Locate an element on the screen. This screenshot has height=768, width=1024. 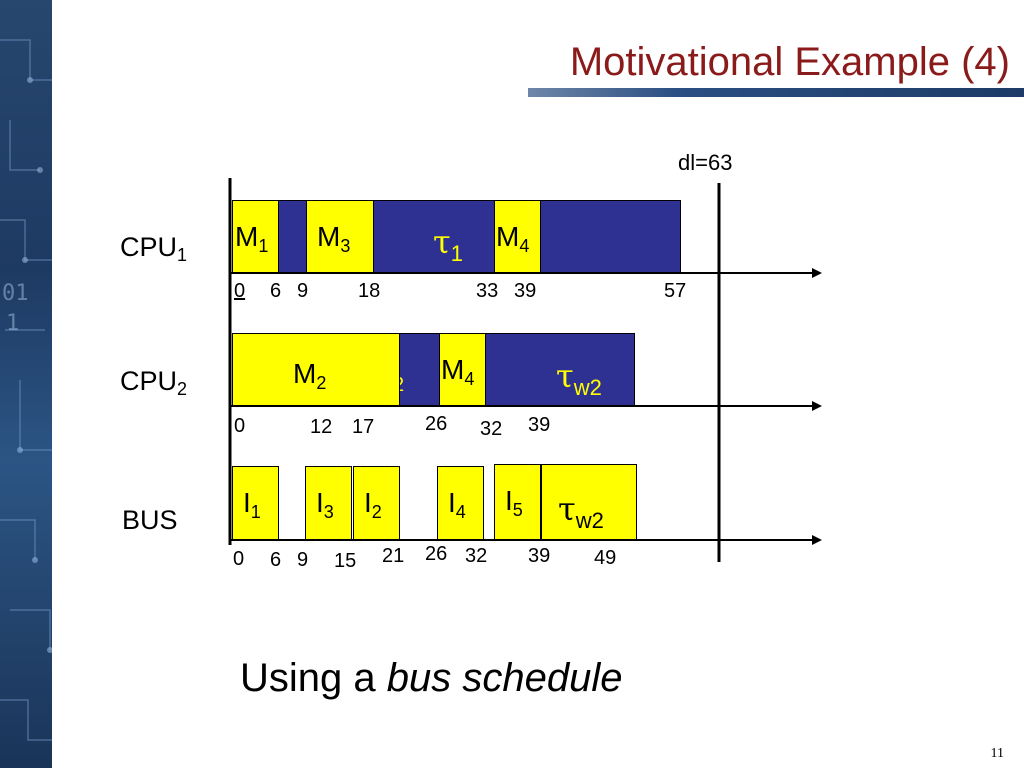
cpu1-box-m1: M1 is located at coordinates (255, 236).